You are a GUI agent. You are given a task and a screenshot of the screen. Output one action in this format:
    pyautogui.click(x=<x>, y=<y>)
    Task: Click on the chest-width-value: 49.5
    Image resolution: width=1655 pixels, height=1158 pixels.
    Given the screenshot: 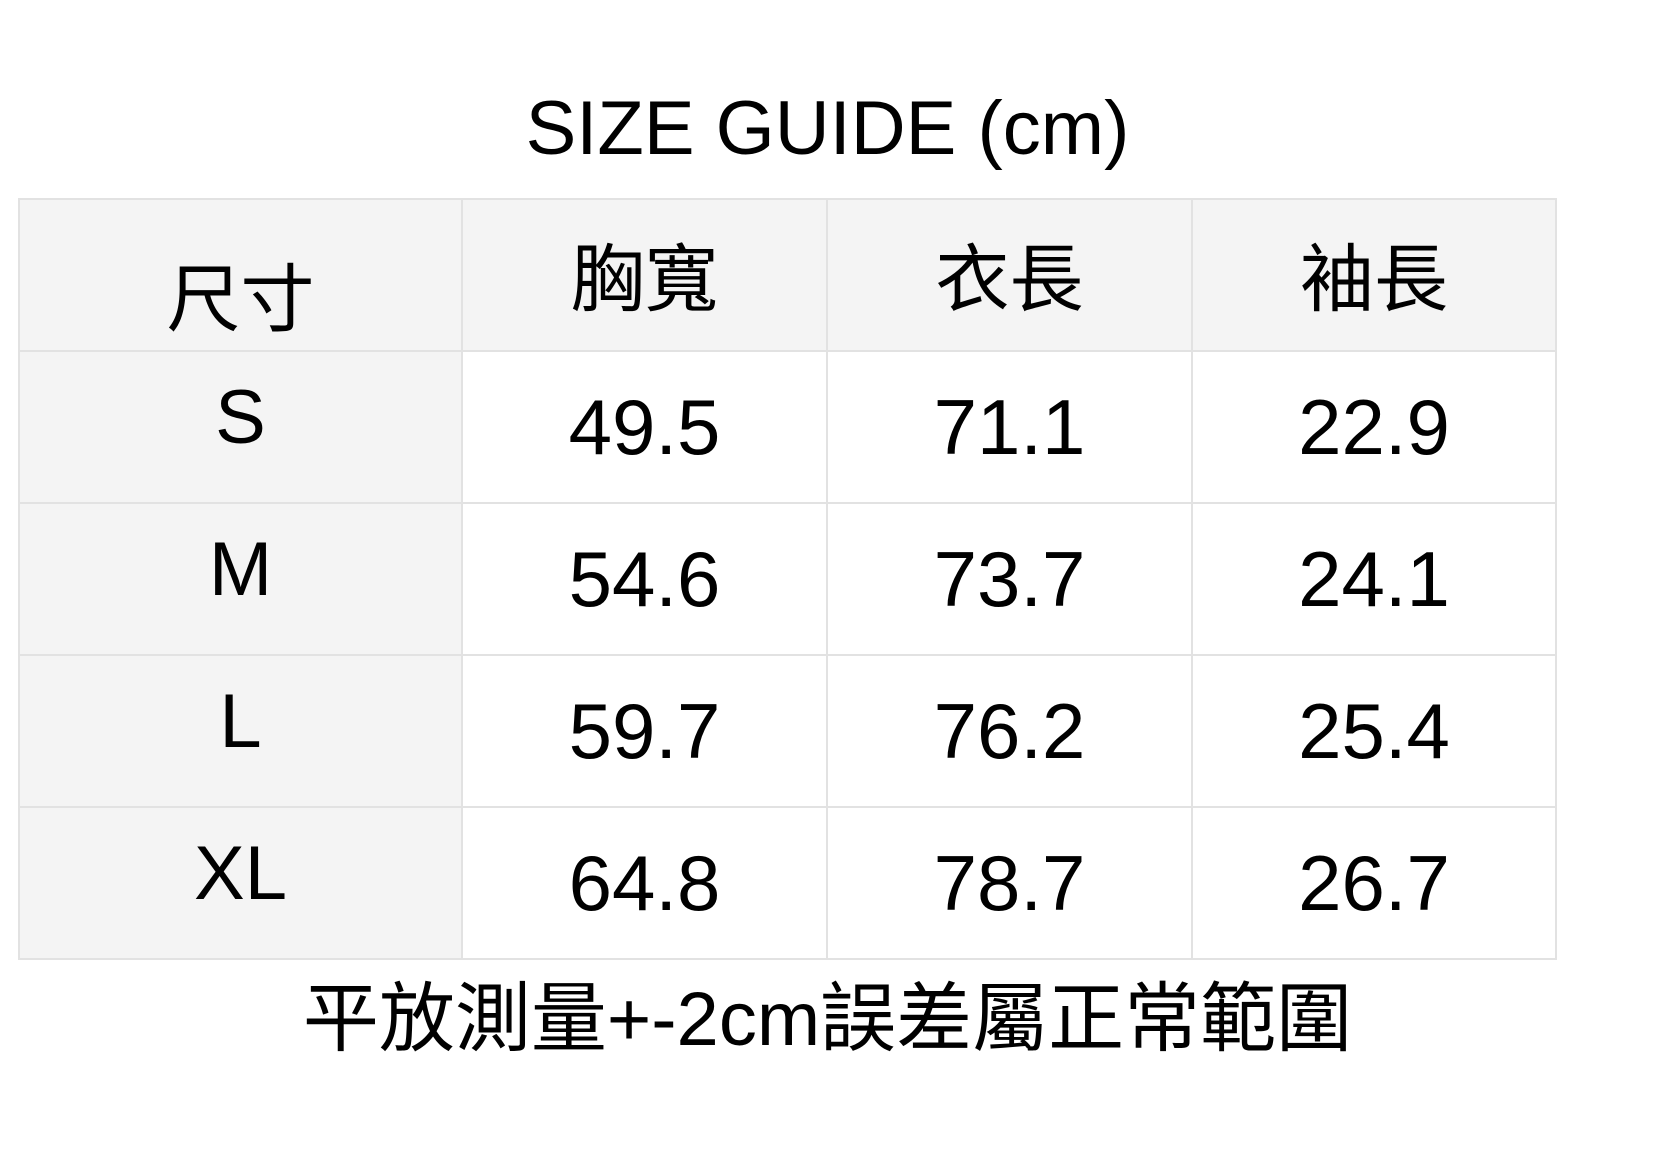 What is the action you would take?
    pyautogui.click(x=644, y=427)
    